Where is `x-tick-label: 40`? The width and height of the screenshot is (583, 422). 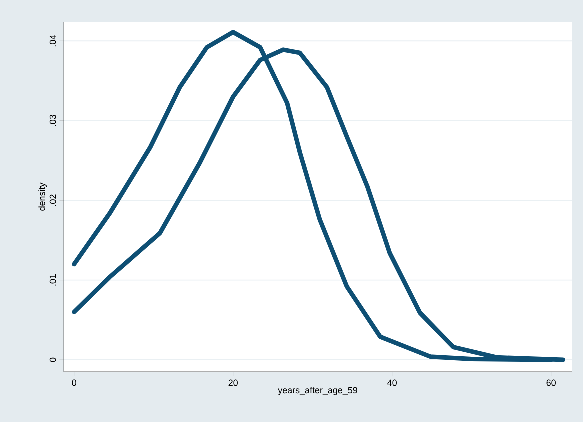 x-tick-label: 40 is located at coordinates (392, 383).